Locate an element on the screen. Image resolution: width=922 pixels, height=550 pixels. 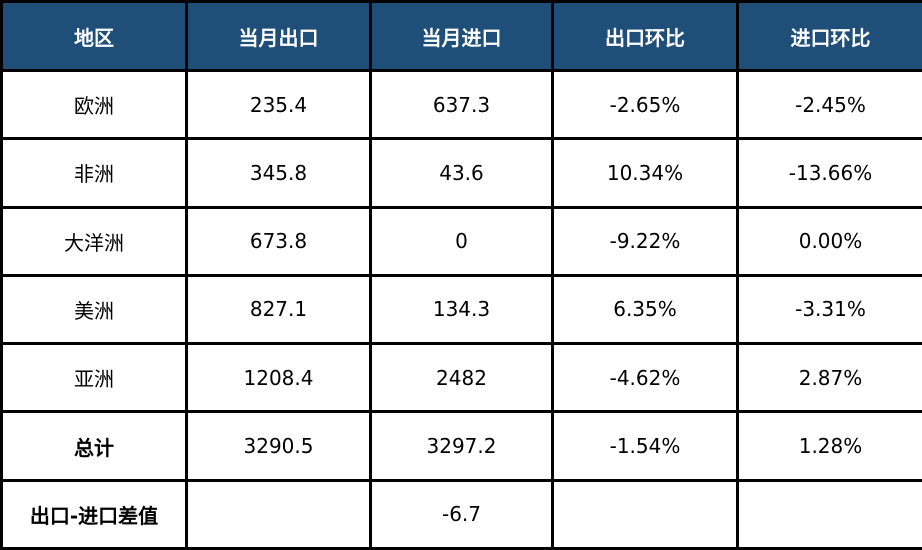
table-cell: 235.4 is located at coordinates (278, 104).